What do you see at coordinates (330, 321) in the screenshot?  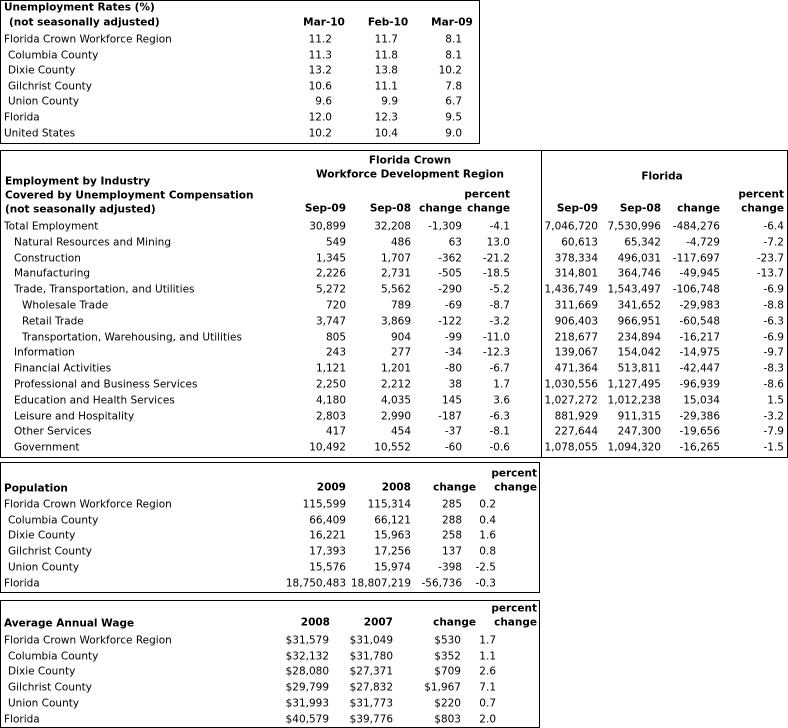 I see `cell: 3,747` at bounding box center [330, 321].